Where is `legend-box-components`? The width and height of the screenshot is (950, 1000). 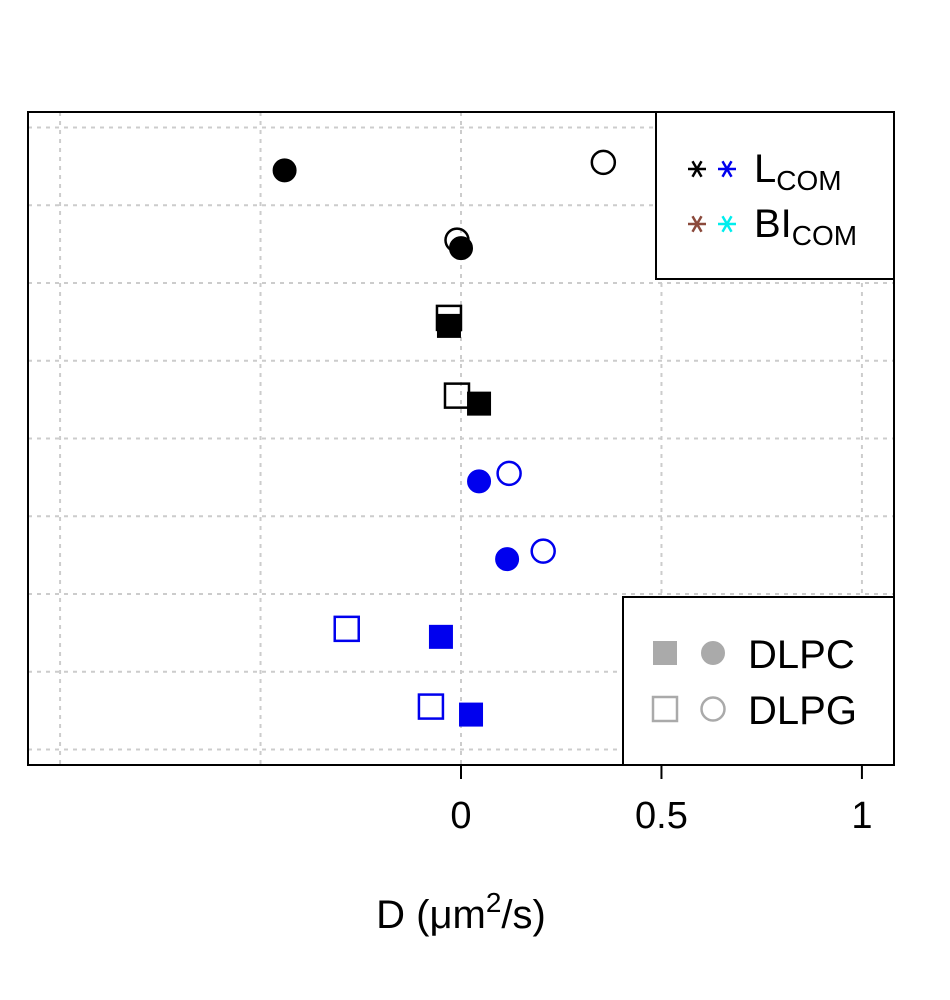 legend-box-components is located at coordinates (775, 195).